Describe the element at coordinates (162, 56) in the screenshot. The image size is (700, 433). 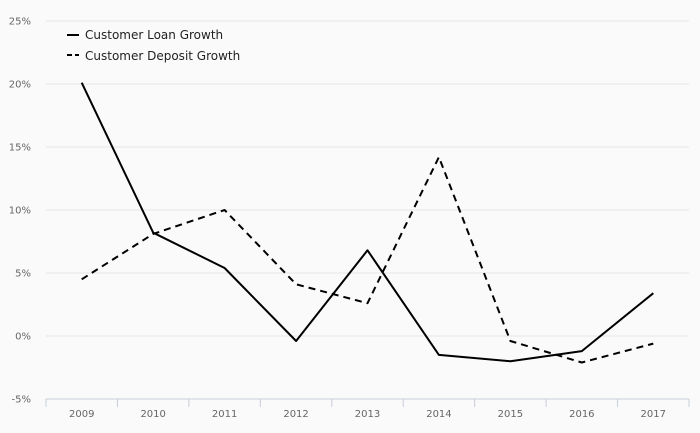
I see `legend-label-deposit: Customer Deposit Growth` at that location.